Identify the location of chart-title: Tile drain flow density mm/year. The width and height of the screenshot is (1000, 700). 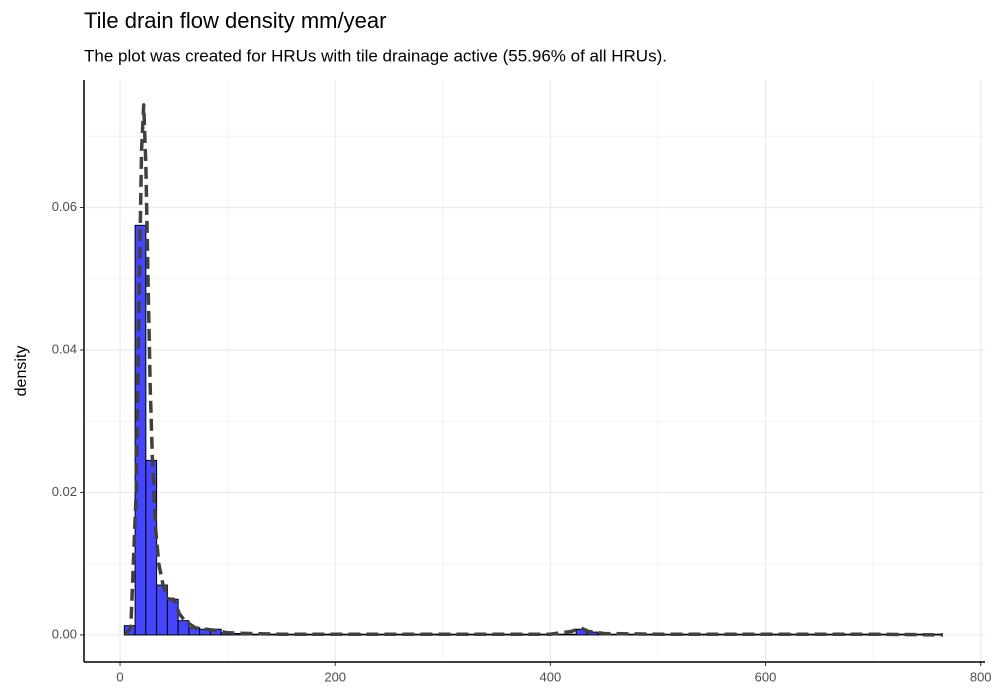
(235, 20).